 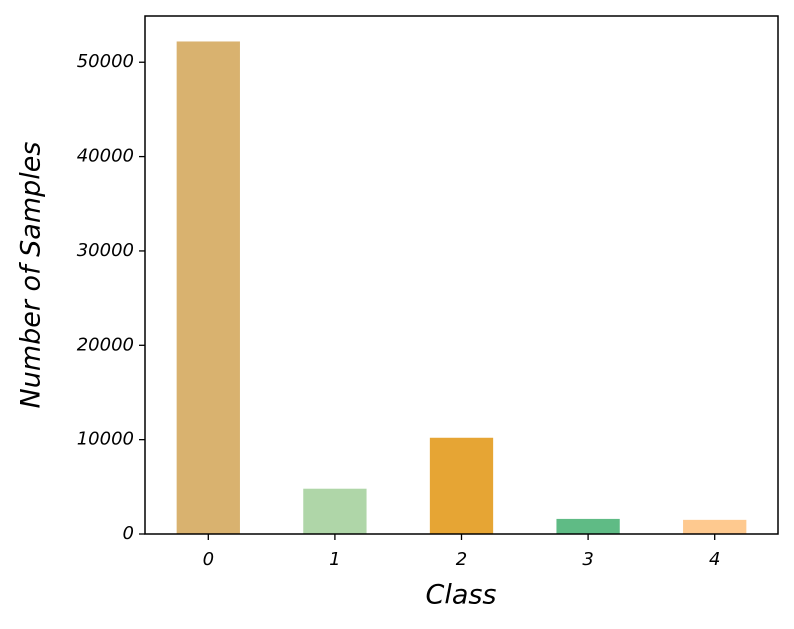 I want to click on x-tick-label: 3, so click(x=587, y=559).